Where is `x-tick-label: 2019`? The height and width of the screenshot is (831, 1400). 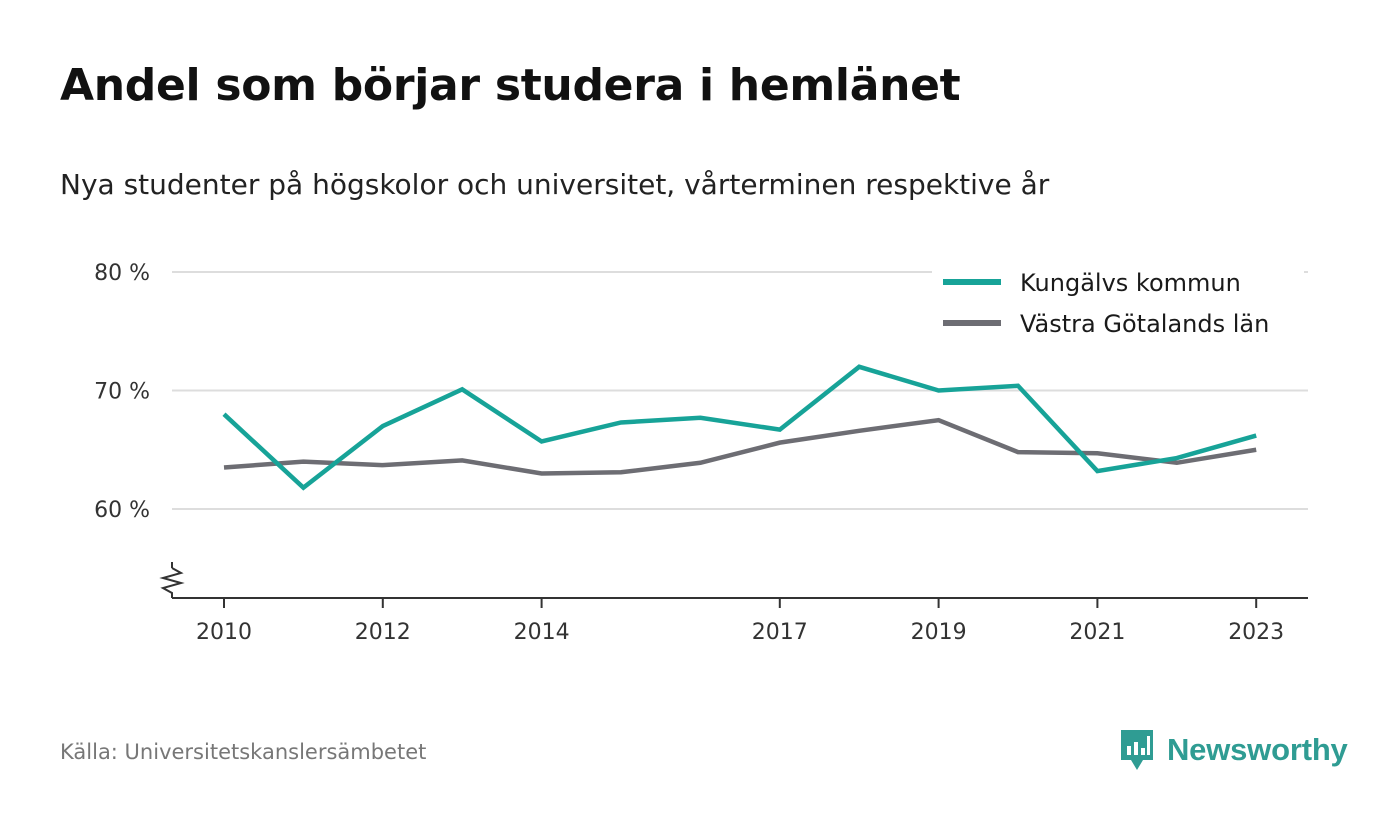 x-tick-label: 2019 is located at coordinates (939, 632).